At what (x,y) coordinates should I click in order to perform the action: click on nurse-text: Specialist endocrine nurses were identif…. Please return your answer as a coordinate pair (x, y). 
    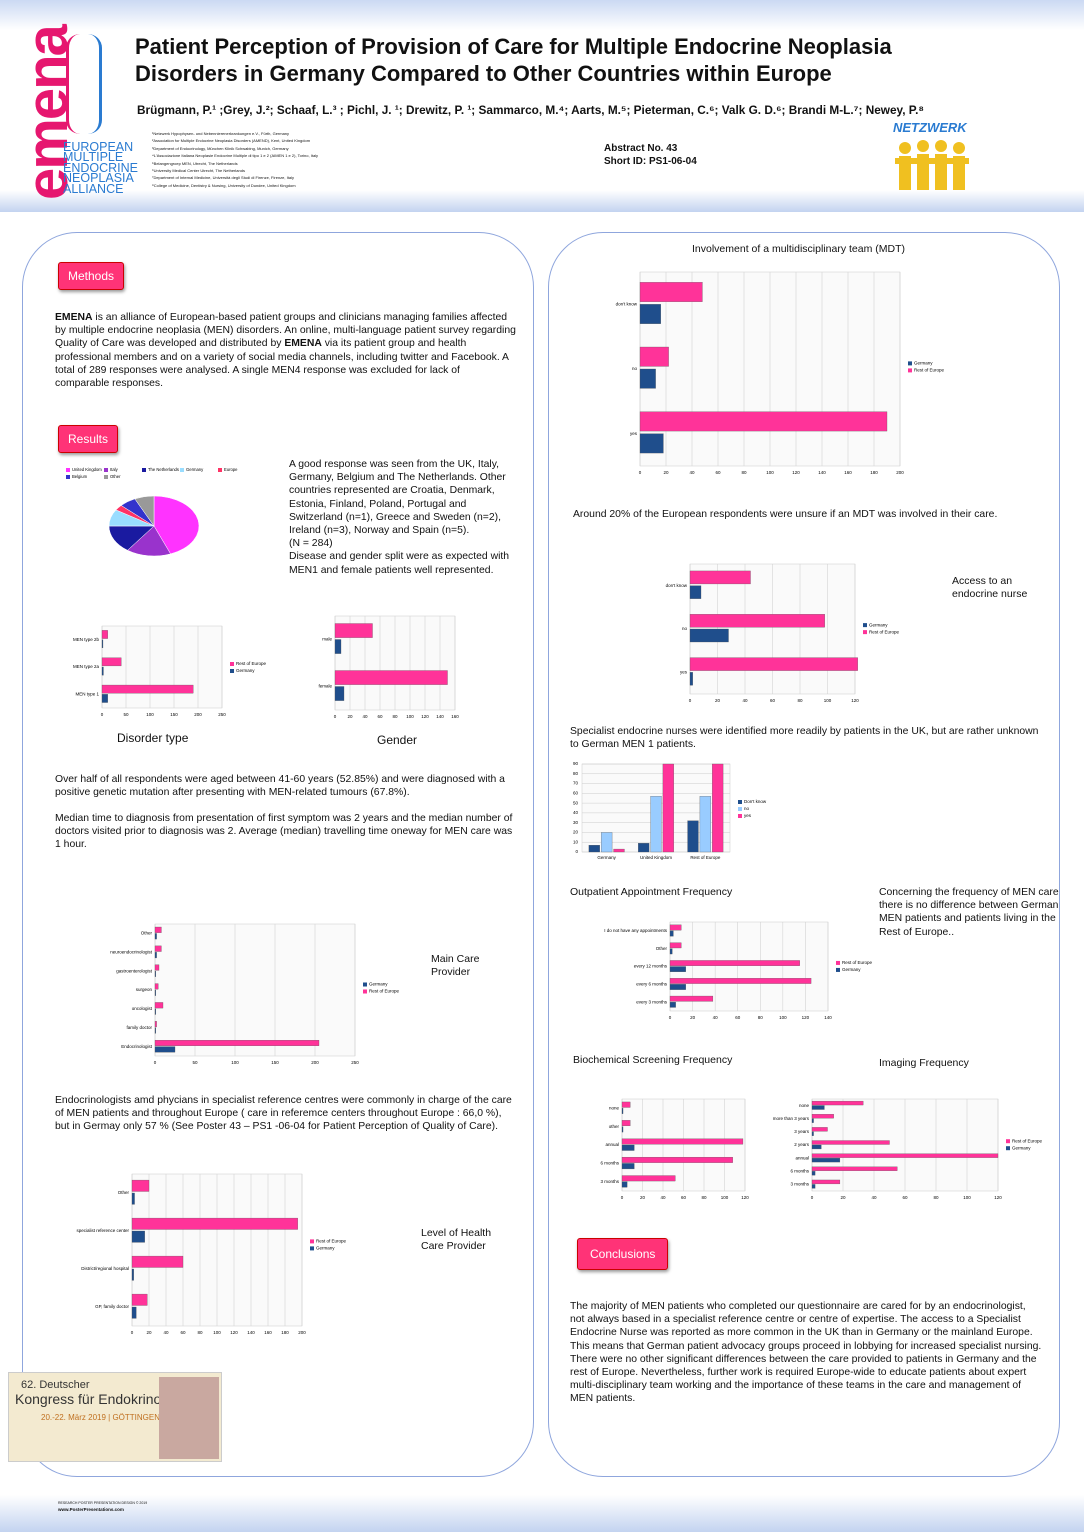
    Looking at the image, I should click on (804, 738).